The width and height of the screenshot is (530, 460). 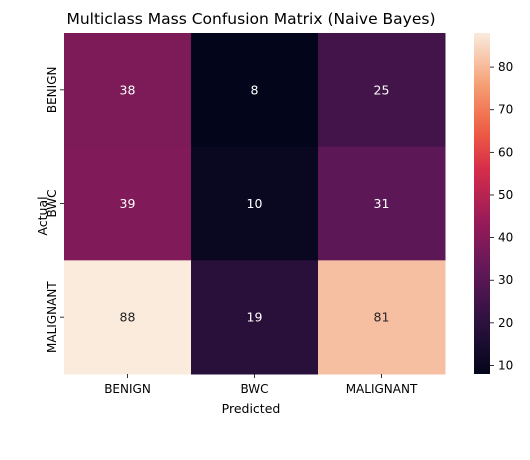 What do you see at coordinates (505, 67) in the screenshot?
I see `colorbar-tick-label: 80` at bounding box center [505, 67].